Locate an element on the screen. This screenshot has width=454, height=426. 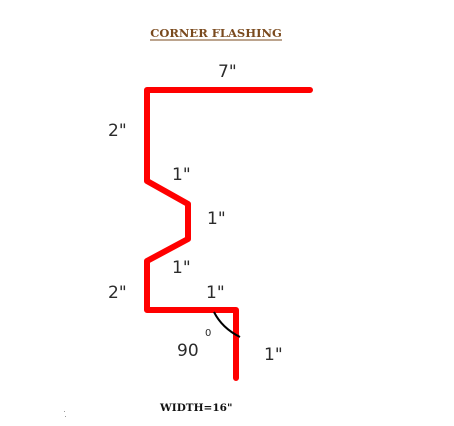
angle-arc is located at coordinates (227, 324).